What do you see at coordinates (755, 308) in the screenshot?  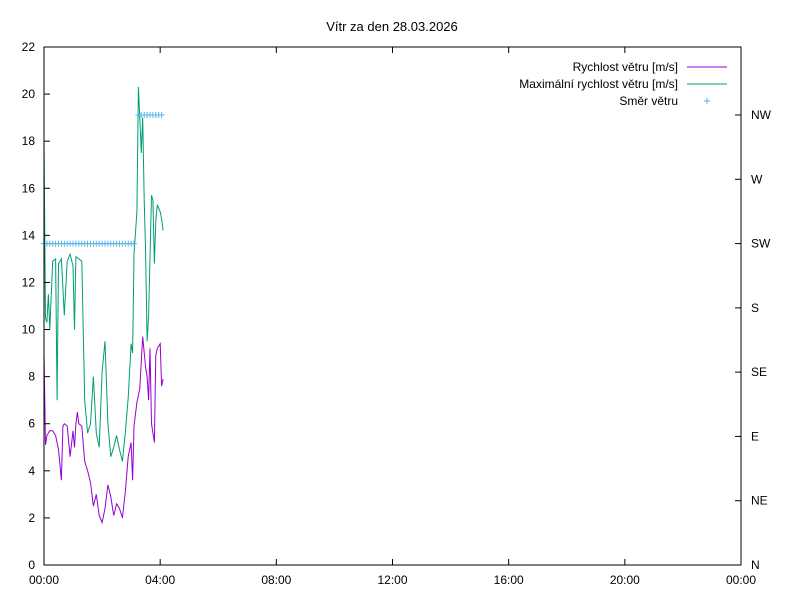 I see `y2-tick-label: S` at bounding box center [755, 308].